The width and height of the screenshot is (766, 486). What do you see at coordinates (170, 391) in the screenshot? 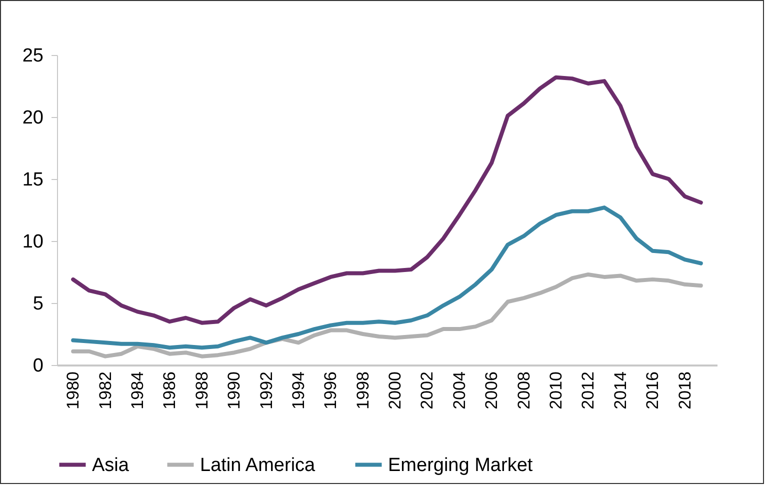
I see `x-tick-label: 1986` at bounding box center [170, 391].